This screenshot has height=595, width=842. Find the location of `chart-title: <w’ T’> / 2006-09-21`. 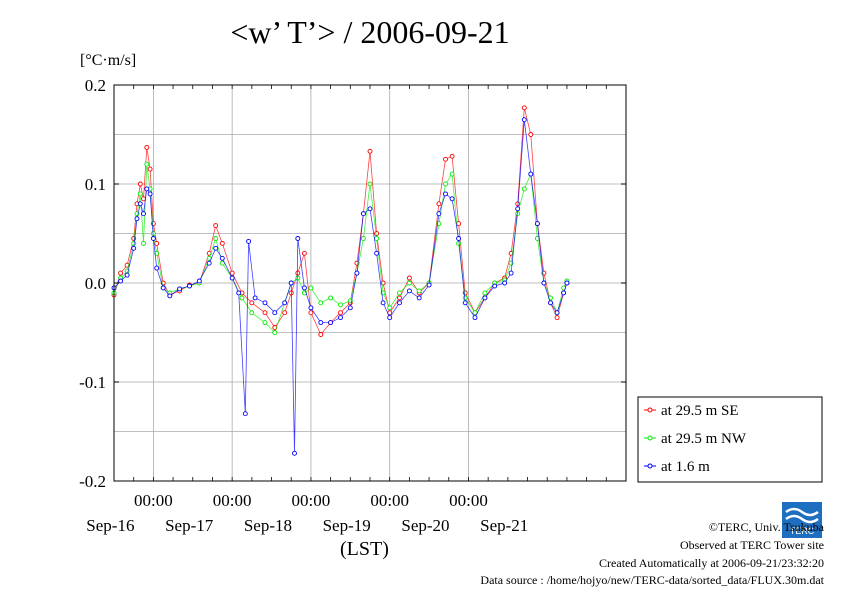

chart-title: <w’ T’> / 2006-09-21 is located at coordinates (370, 32).